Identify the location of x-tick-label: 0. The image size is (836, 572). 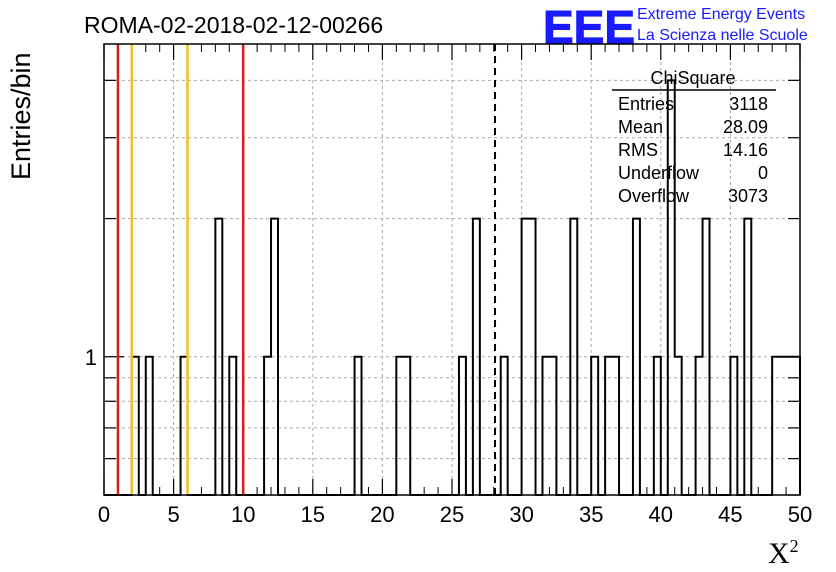
(104, 514).